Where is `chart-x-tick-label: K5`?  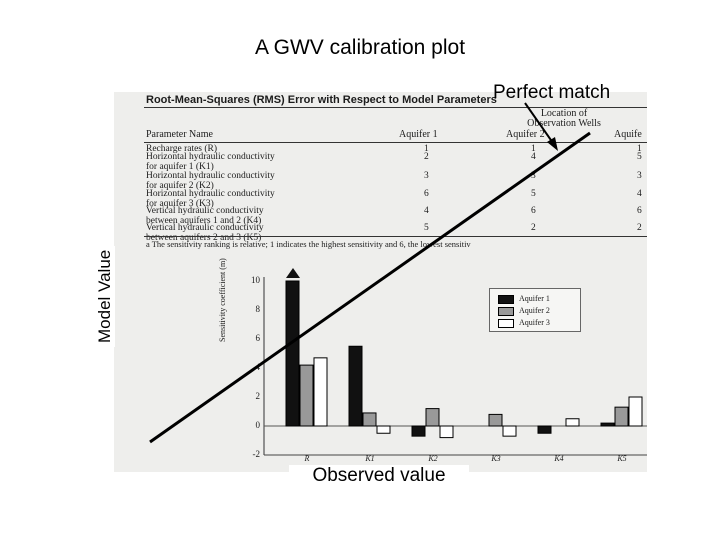
chart-x-tick-label: K5 is located at coordinates (622, 458).